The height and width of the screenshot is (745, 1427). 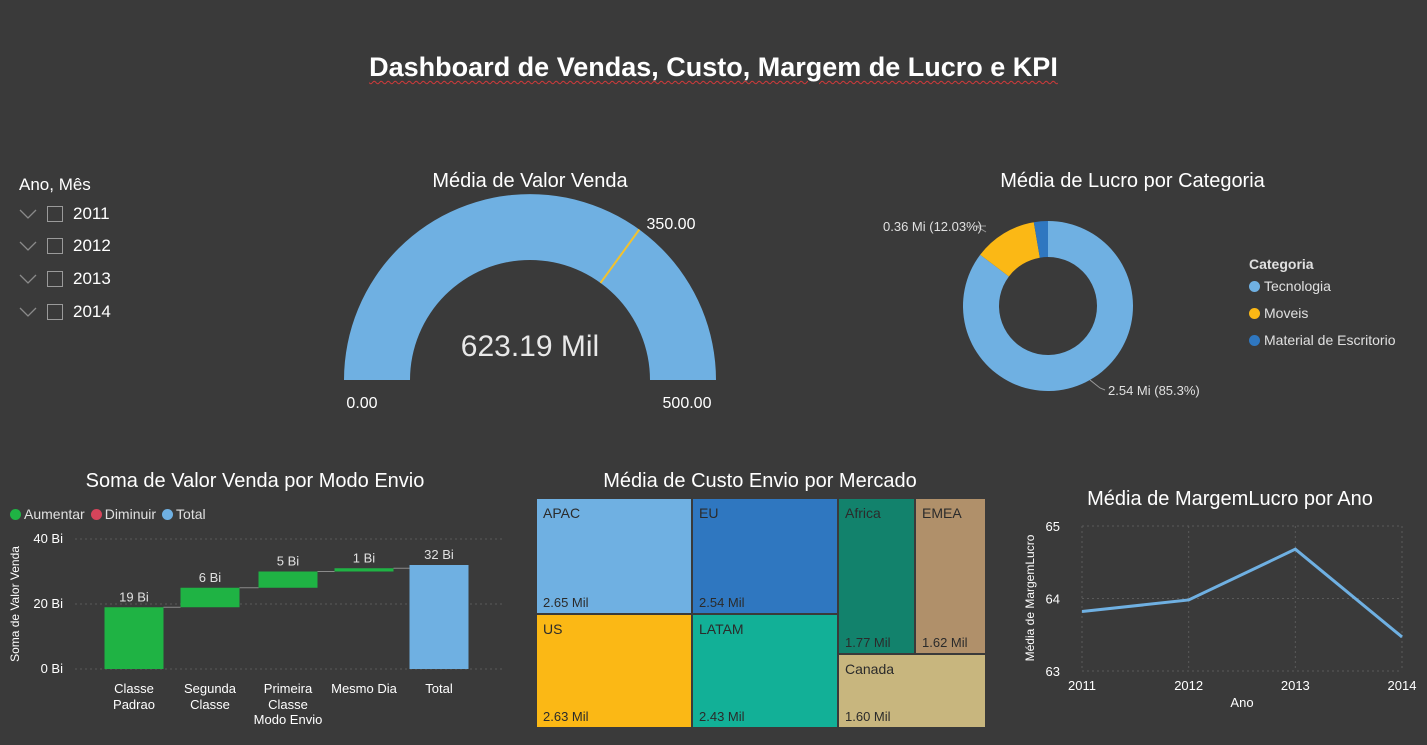 I want to click on treemap-tile-africa: Africa 1.77 Mil, so click(x=876, y=576).